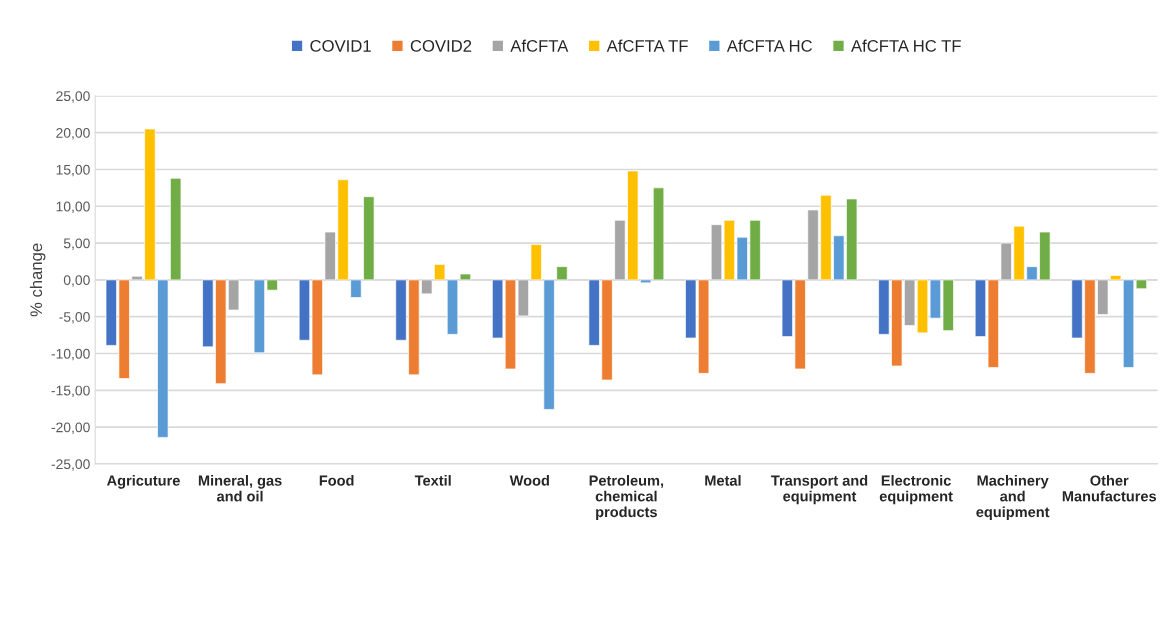 The height and width of the screenshot is (639, 1161). Describe the element at coordinates (240, 488) in the screenshot. I see `x-tick-label: Mineral, gas and oil` at that location.